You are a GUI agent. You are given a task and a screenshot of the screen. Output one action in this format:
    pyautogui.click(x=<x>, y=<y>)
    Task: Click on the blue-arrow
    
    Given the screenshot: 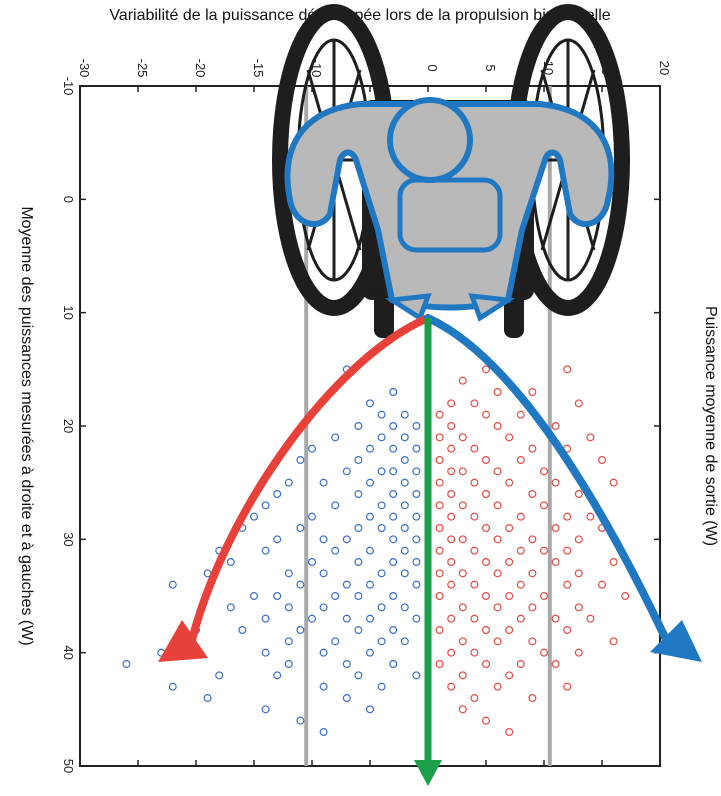 What is the action you would take?
    pyautogui.click(x=549, y=483)
    